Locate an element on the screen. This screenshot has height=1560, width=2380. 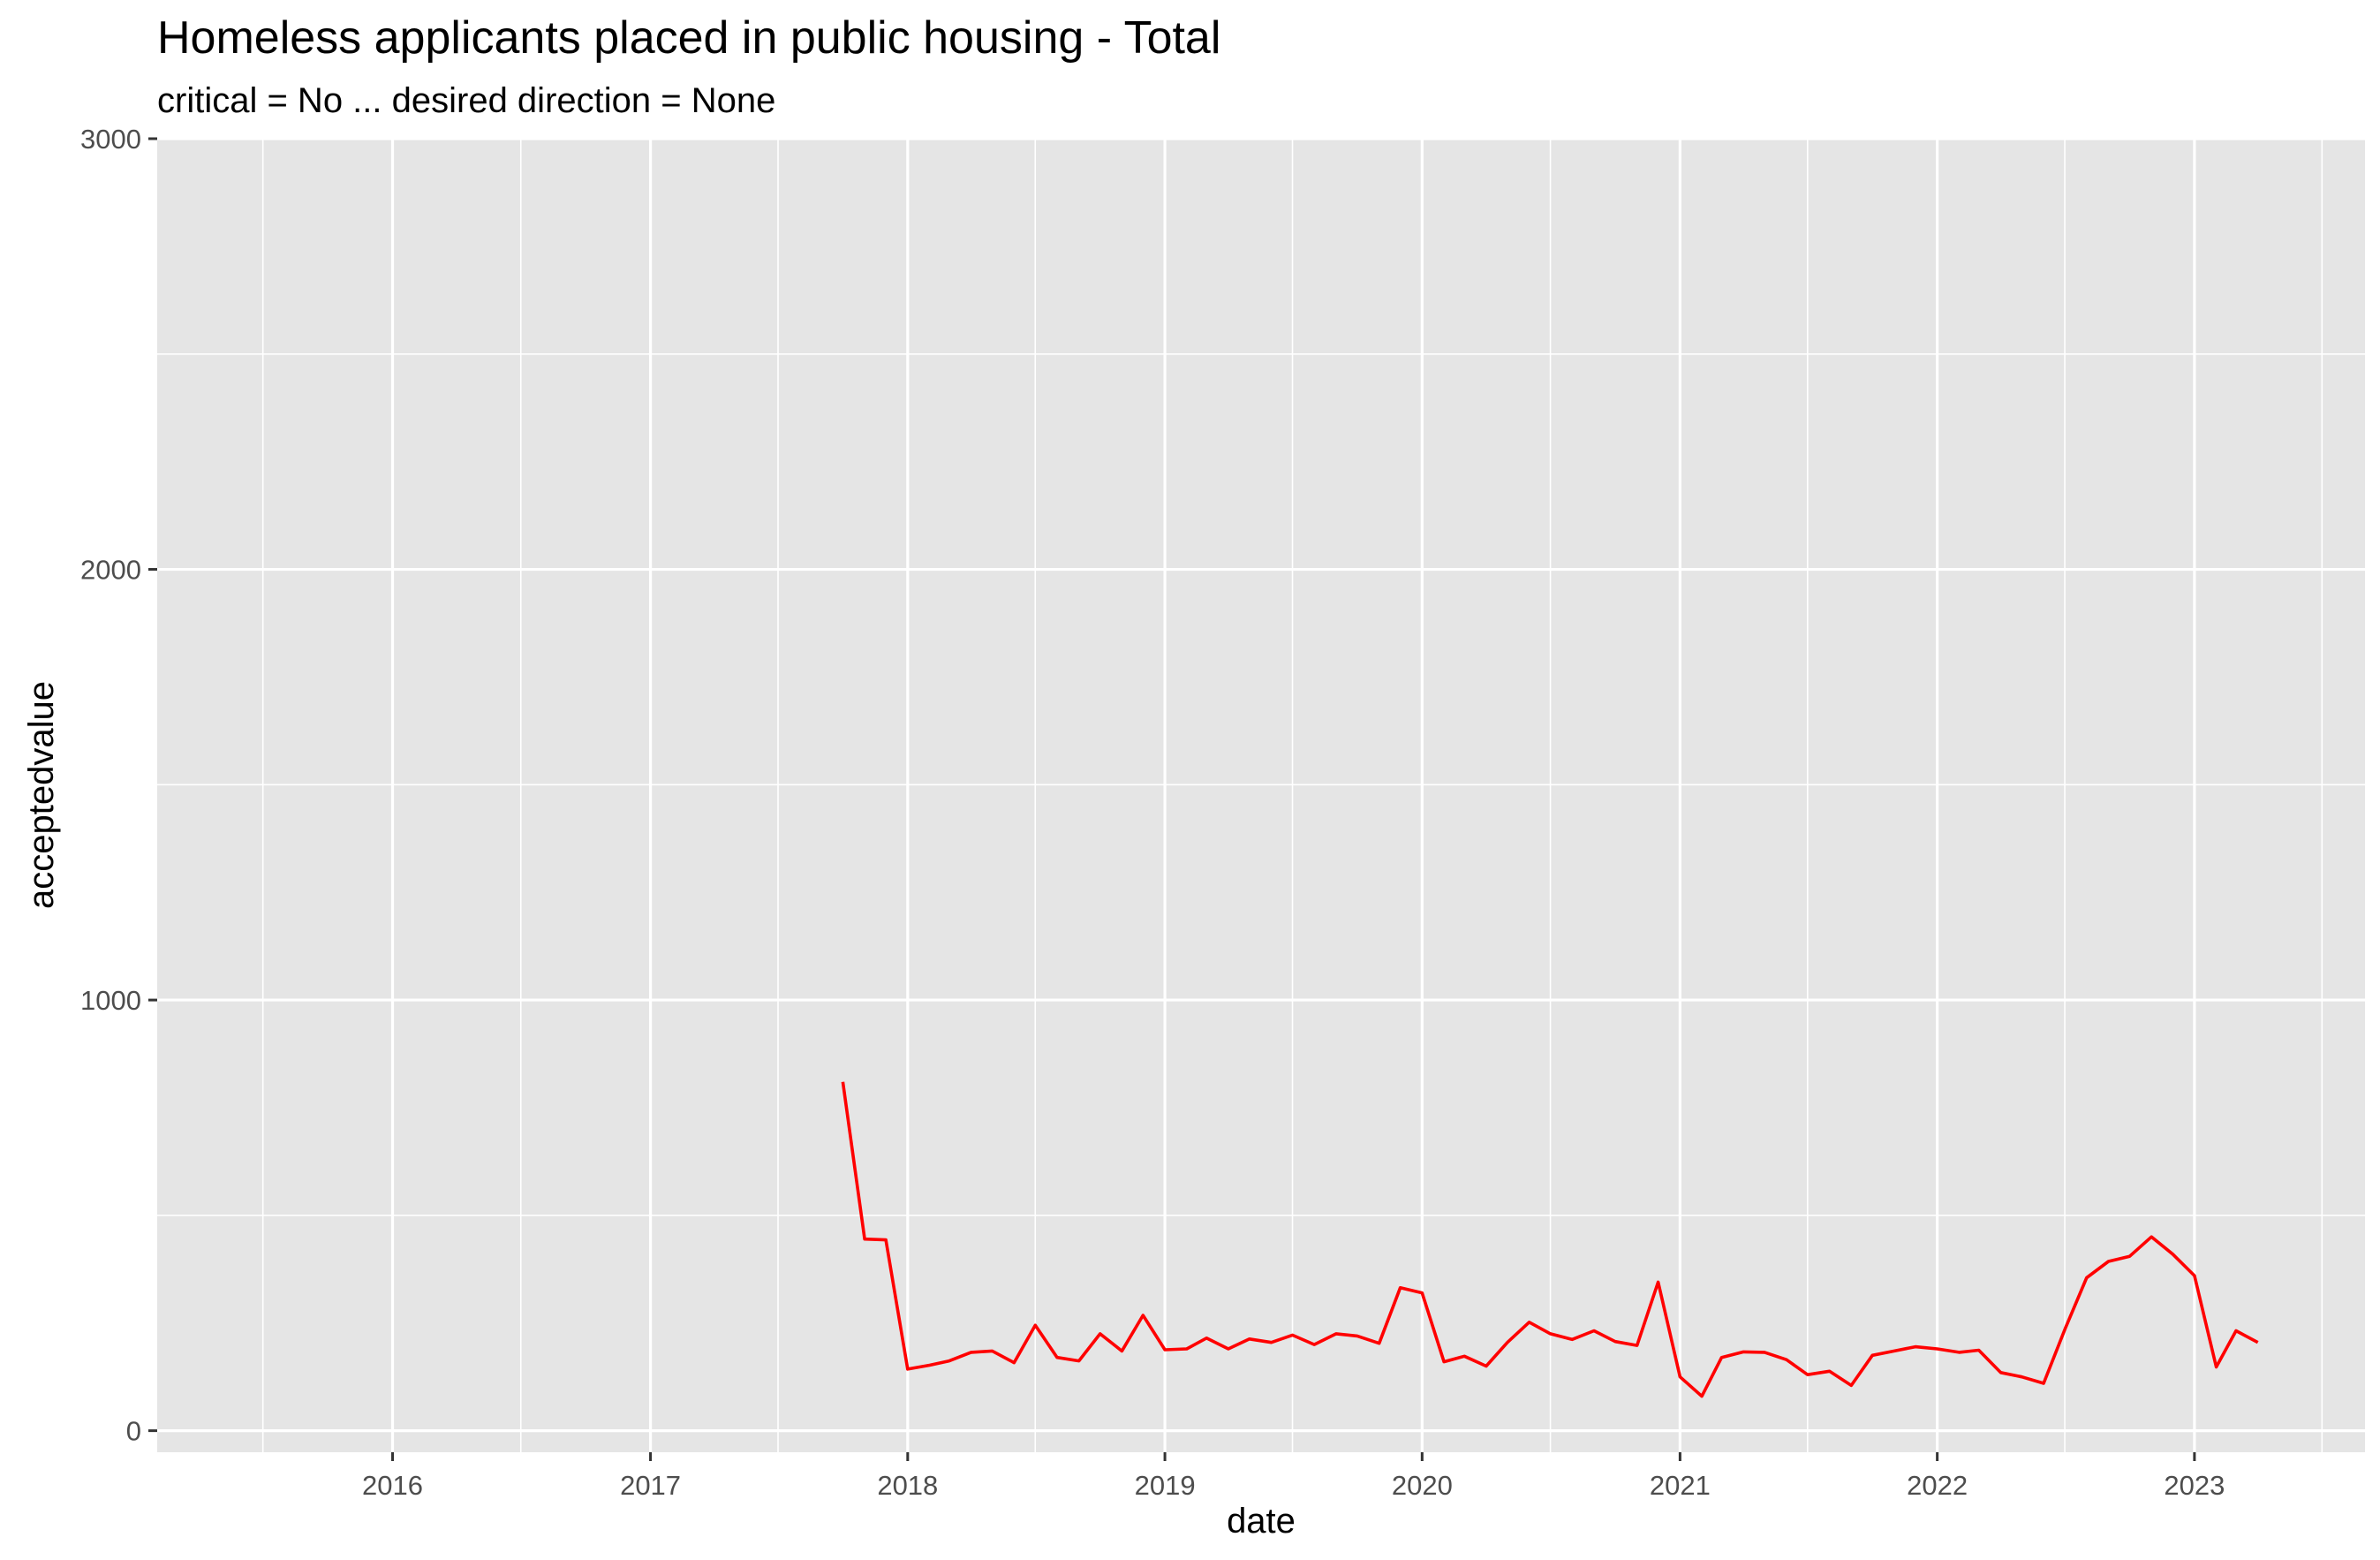
x-tick-label: 2017 is located at coordinates (650, 1485).